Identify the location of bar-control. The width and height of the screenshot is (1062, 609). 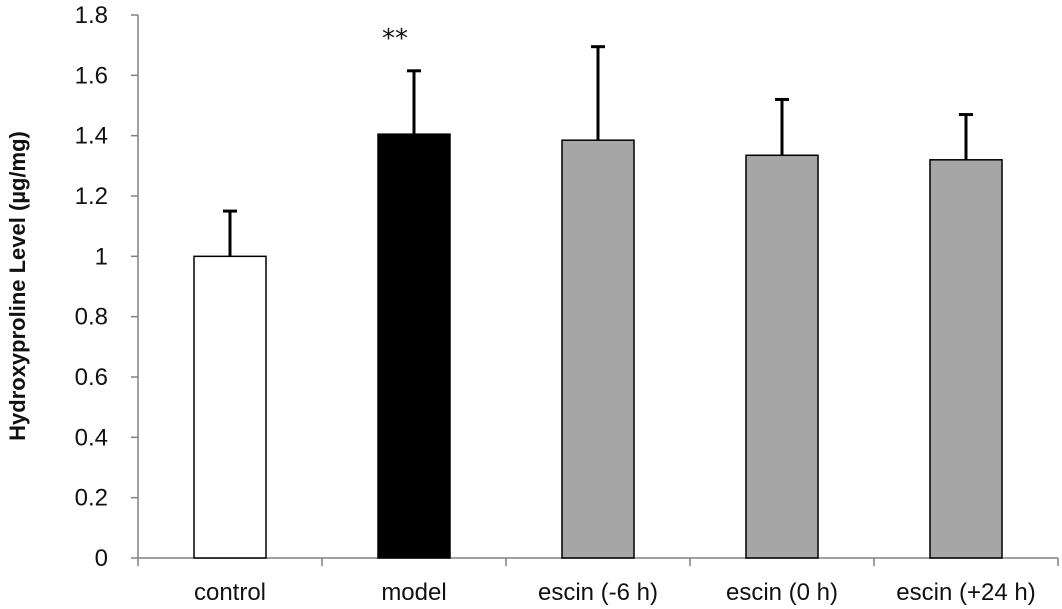
(230, 407).